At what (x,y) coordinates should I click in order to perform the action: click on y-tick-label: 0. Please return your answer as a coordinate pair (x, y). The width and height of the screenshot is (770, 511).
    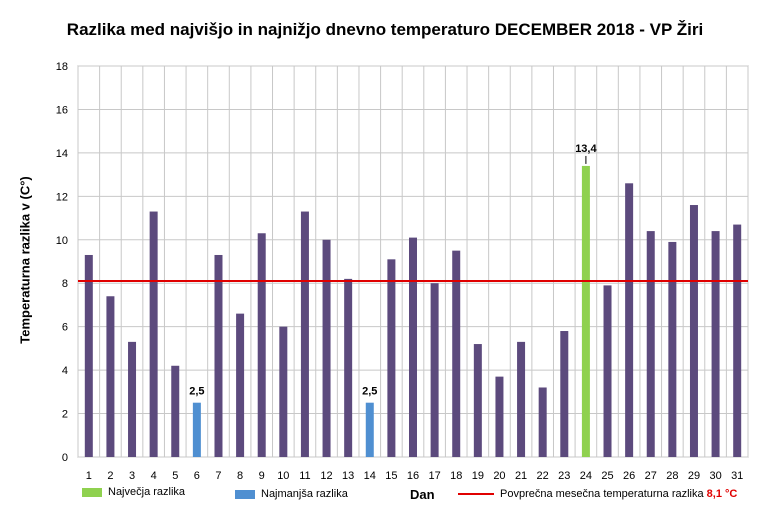
    Looking at the image, I should click on (65, 458).